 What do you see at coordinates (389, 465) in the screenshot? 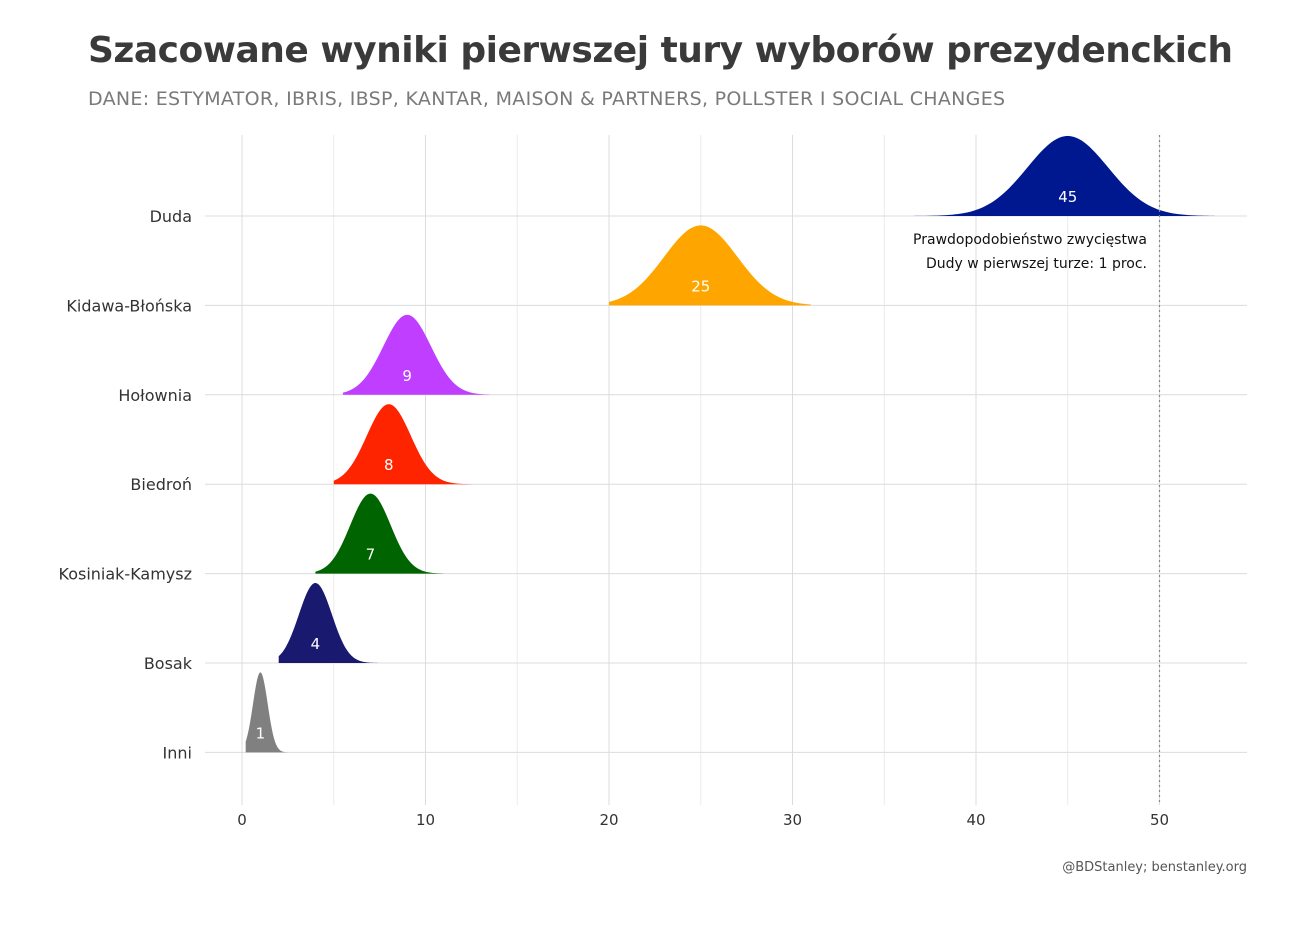
I see `value-label: 8` at bounding box center [389, 465].